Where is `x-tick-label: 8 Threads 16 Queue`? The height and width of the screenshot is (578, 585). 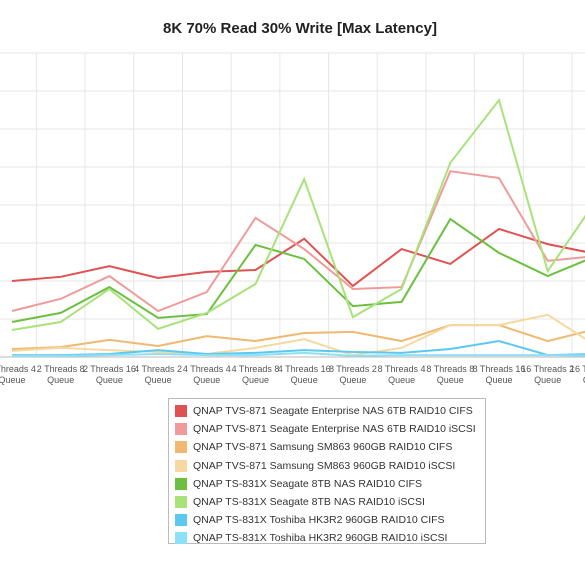 x-tick-label: 8 Threads 16 Queue is located at coordinates (499, 374).